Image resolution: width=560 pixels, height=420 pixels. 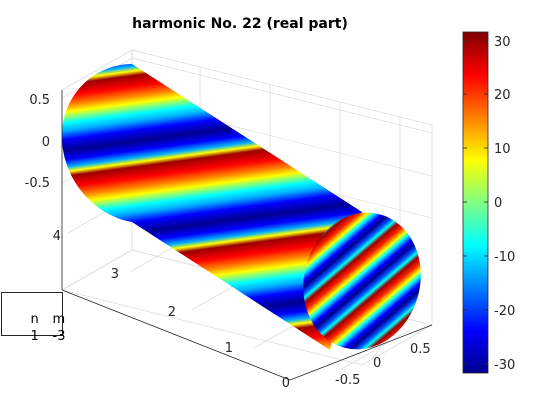 What do you see at coordinates (57, 236) in the screenshot?
I see `y-tick-label: 4` at bounding box center [57, 236].